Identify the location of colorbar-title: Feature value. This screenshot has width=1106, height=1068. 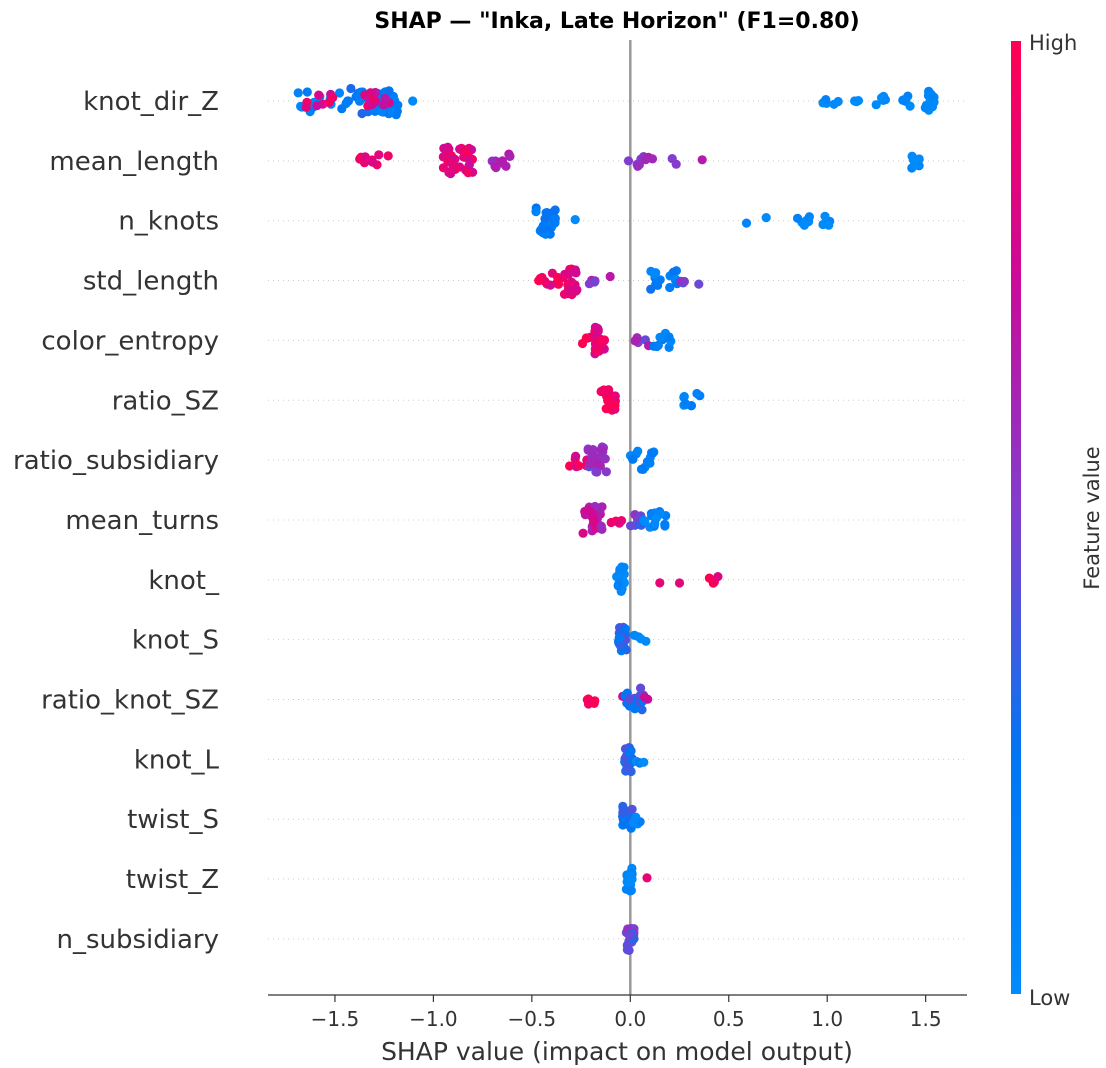
(1092, 517).